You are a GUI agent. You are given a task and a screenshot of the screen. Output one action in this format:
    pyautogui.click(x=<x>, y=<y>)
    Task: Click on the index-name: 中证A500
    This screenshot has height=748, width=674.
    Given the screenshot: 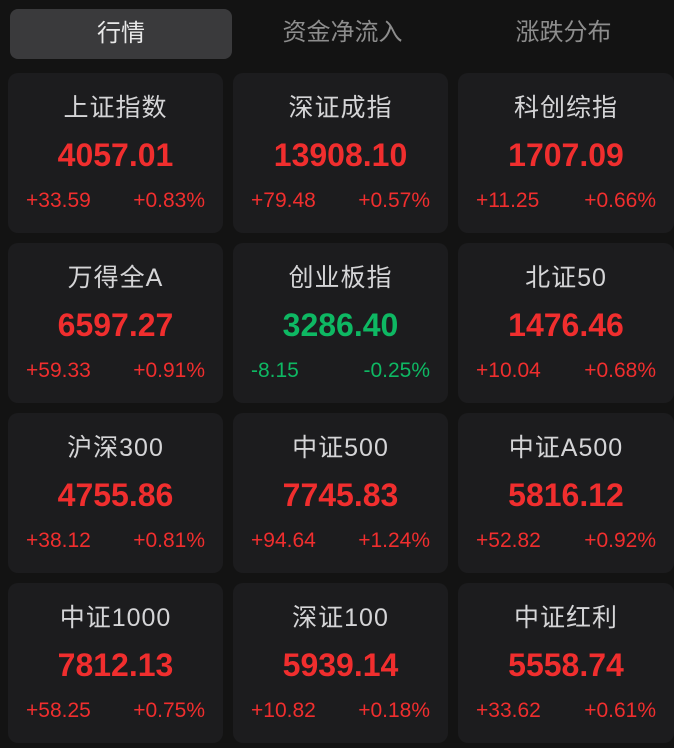 What is the action you would take?
    pyautogui.click(x=566, y=448)
    